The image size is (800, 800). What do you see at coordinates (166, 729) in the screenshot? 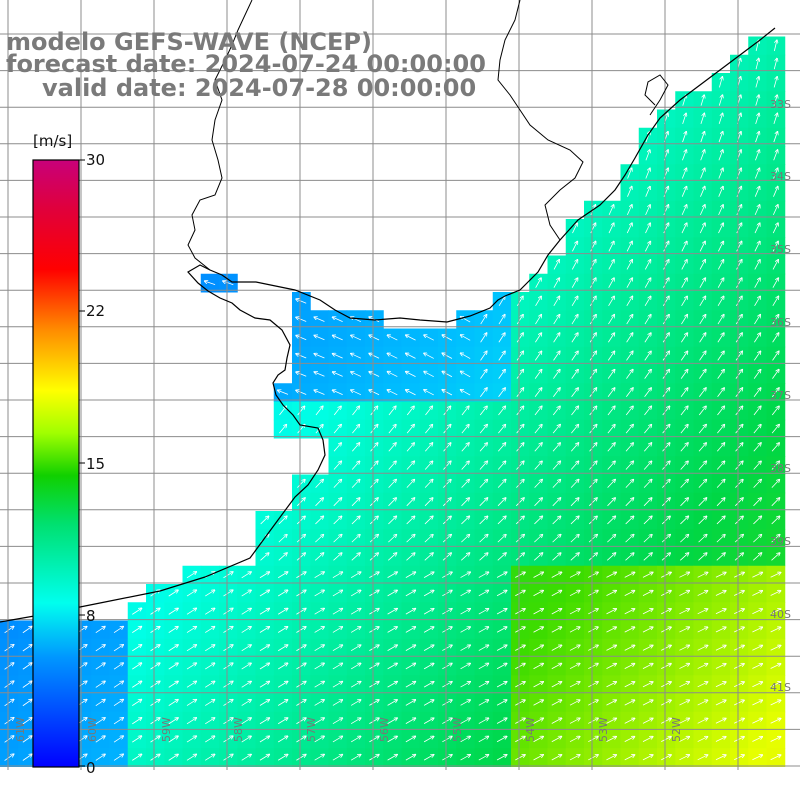
I see `lon-label: 59W` at bounding box center [166, 729].